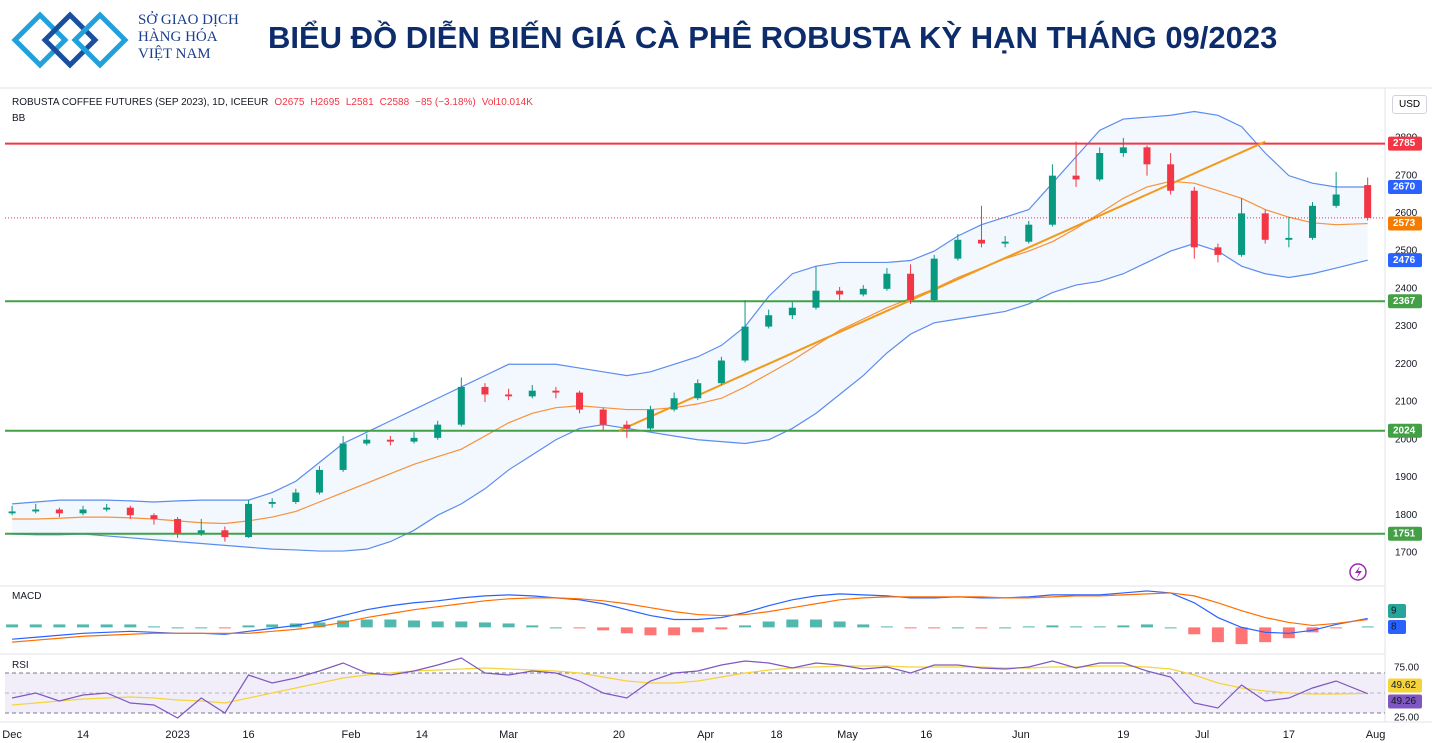 Image resolution: width=1432 pixels, height=743 pixels. What do you see at coordinates (690, 617) in the screenshot?
I see `signal-line` at bounding box center [690, 617].